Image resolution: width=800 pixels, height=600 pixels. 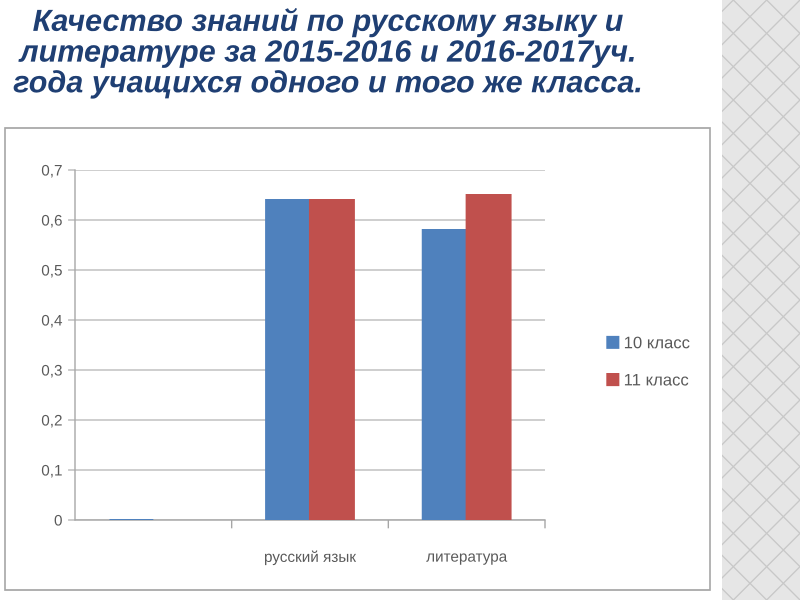 What do you see at coordinates (52, 371) in the screenshot?
I see `y-tick-label: 0,3` at bounding box center [52, 371].